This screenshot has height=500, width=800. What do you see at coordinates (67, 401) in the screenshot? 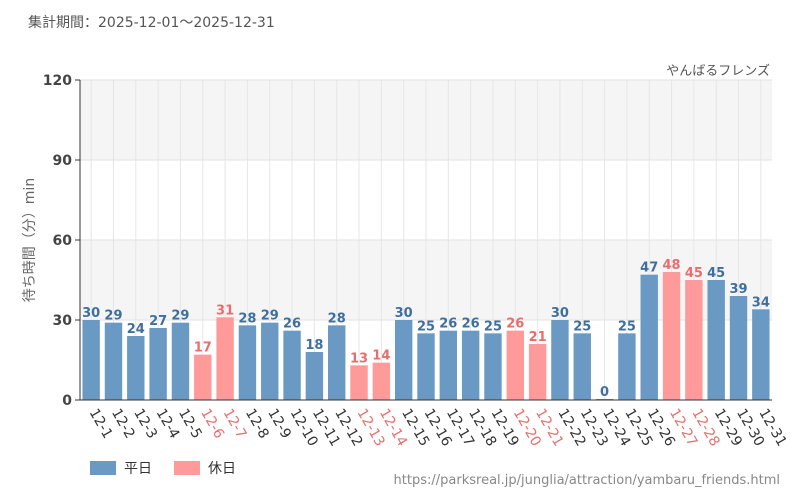
I see `y-tick-label: 0` at bounding box center [67, 401].